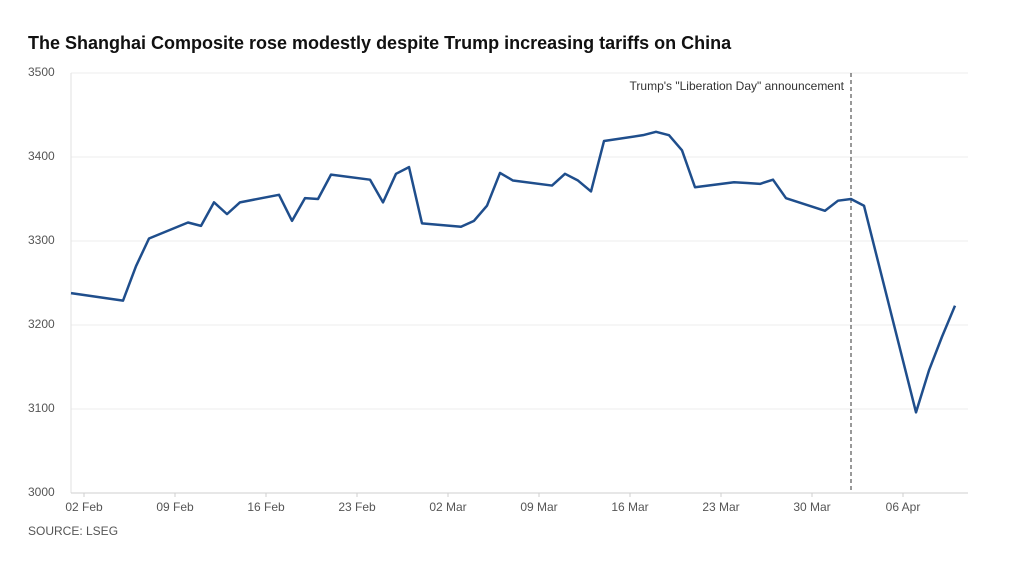  Describe the element at coordinates (41, 492) in the screenshot. I see `y-tick-label: 3000` at that location.